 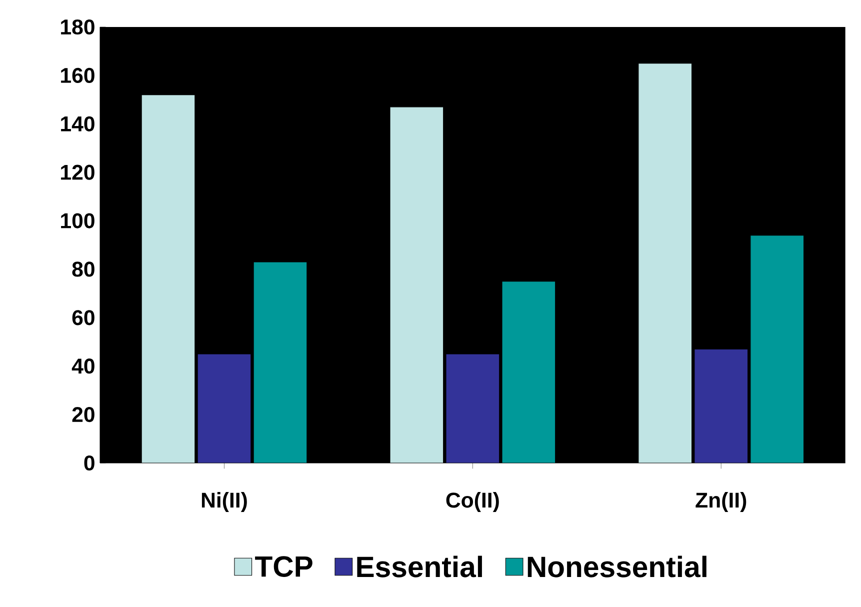 What do you see at coordinates (283, 566) in the screenshot?
I see `legend-label: TCP` at bounding box center [283, 566].